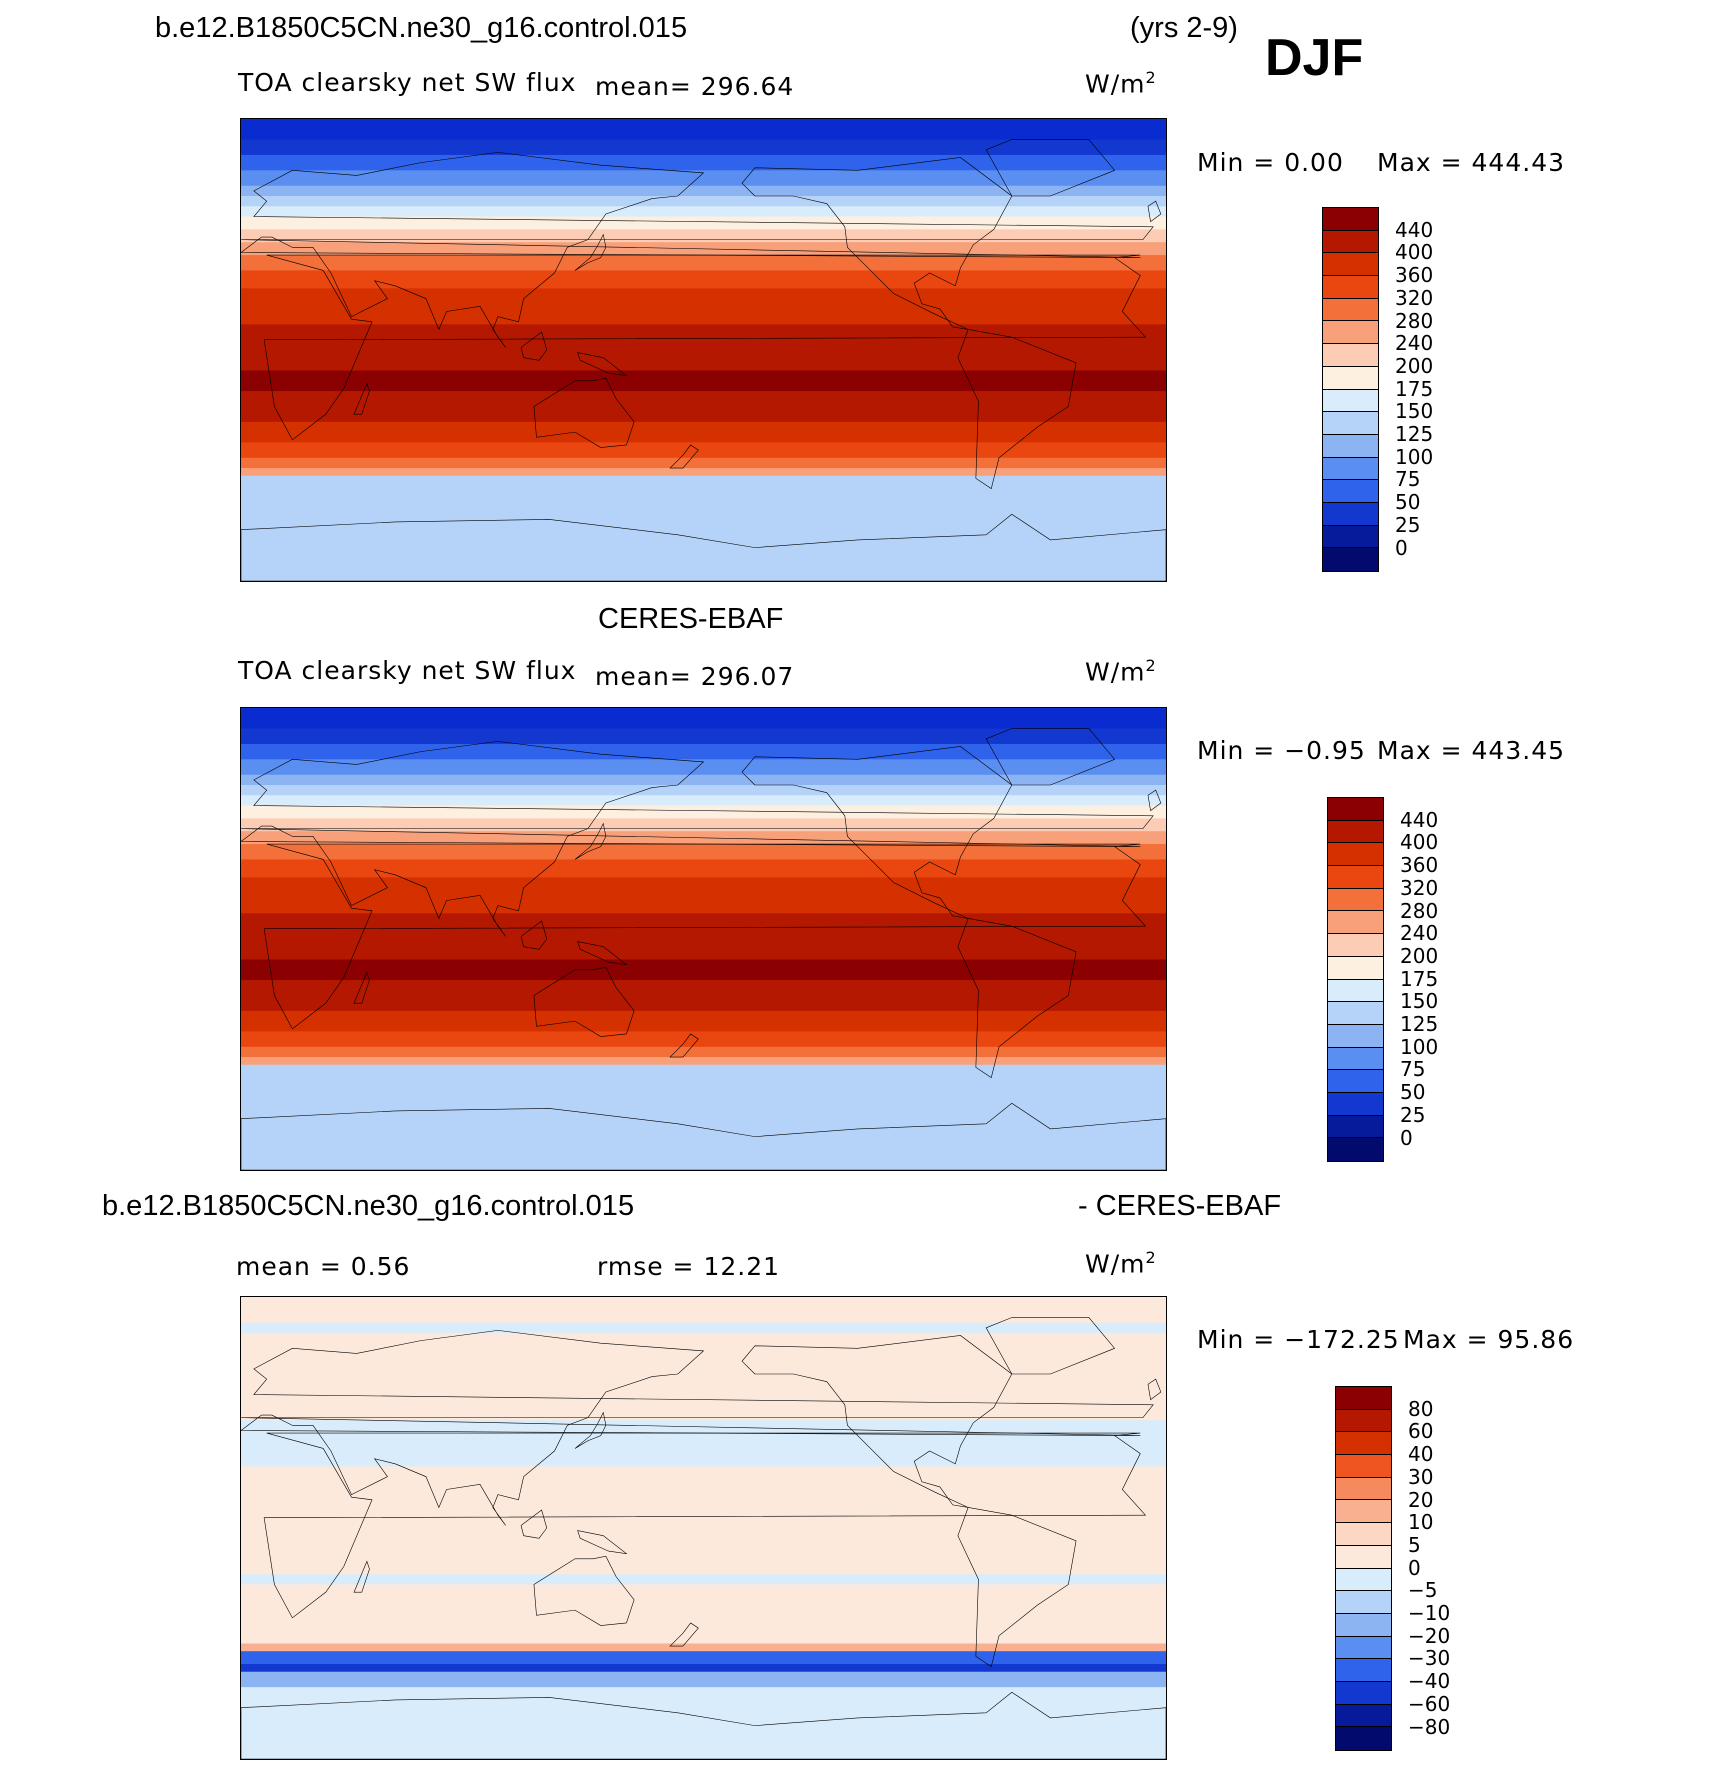 This screenshot has width=1710, height=1791. Describe the element at coordinates (1429, 1681) in the screenshot. I see `colorbar-level-label: −40` at that location.